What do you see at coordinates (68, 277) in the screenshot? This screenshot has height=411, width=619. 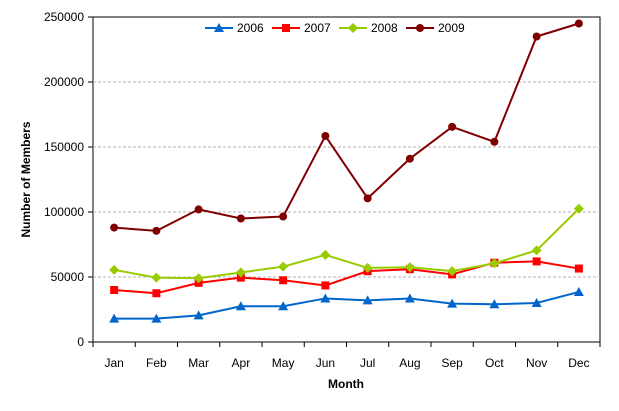 I see `y-tick-label: 50000` at bounding box center [68, 277].